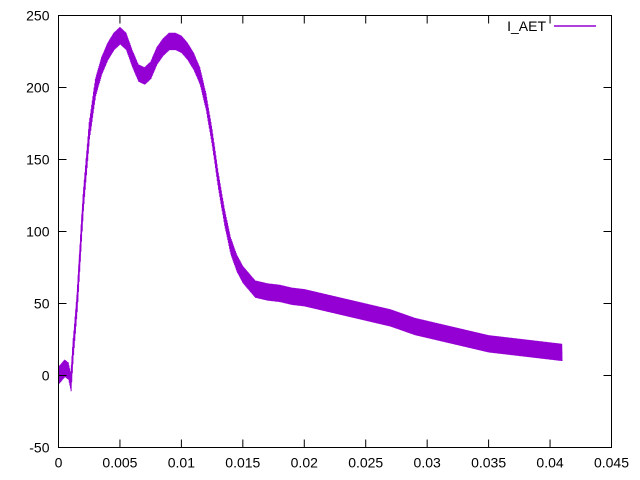 The width and height of the screenshot is (640, 480). I want to click on x-tick-label: 0.03, so click(427, 463).